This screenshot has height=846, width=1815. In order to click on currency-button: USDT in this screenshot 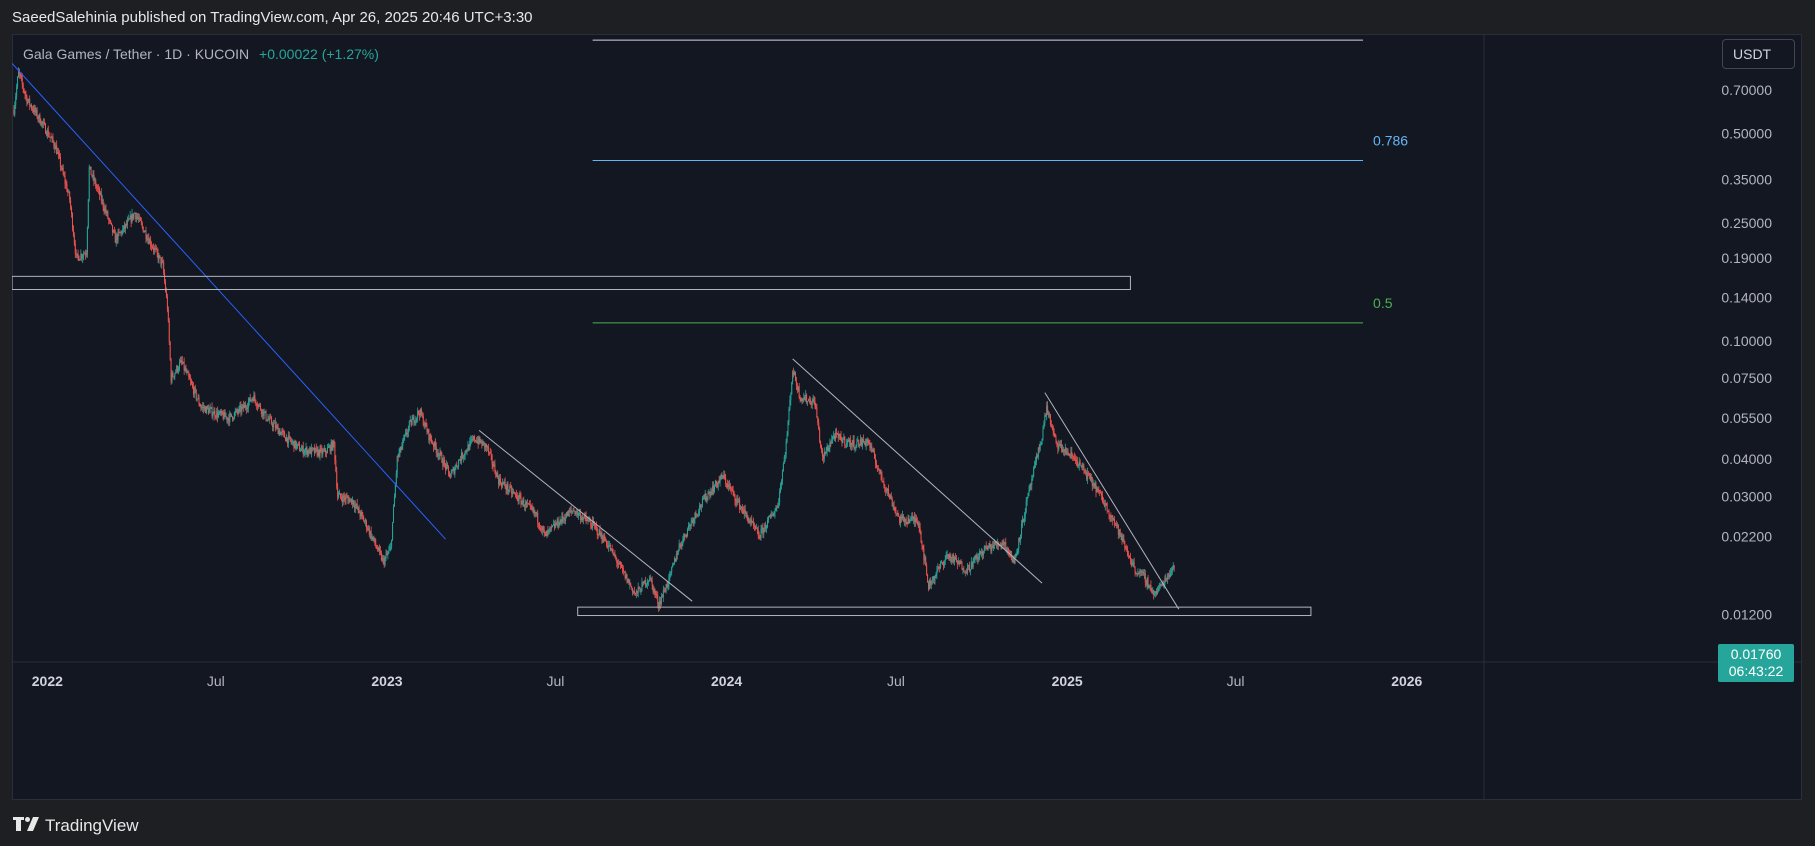, I will do `click(1758, 54)`.